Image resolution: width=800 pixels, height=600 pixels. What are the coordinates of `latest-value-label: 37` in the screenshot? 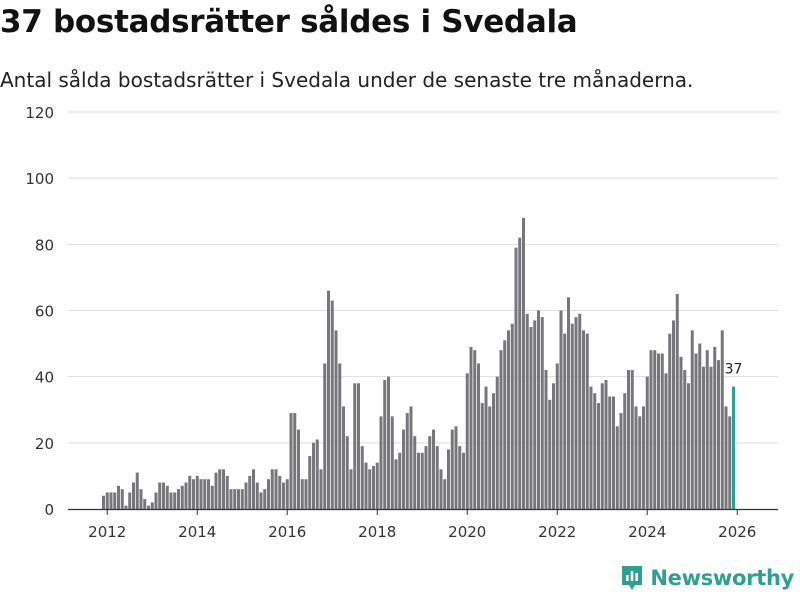 It's located at (734, 370).